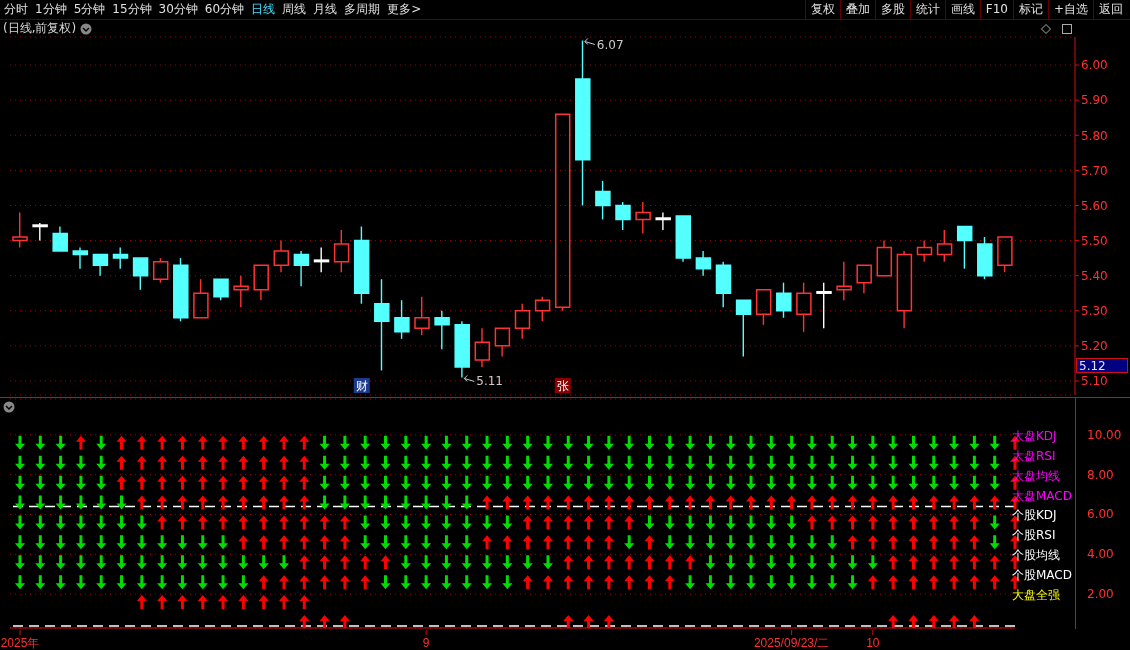 The height and width of the screenshot is (650, 1130). I want to click on chart-title: (日线,前复权), so click(40, 28).